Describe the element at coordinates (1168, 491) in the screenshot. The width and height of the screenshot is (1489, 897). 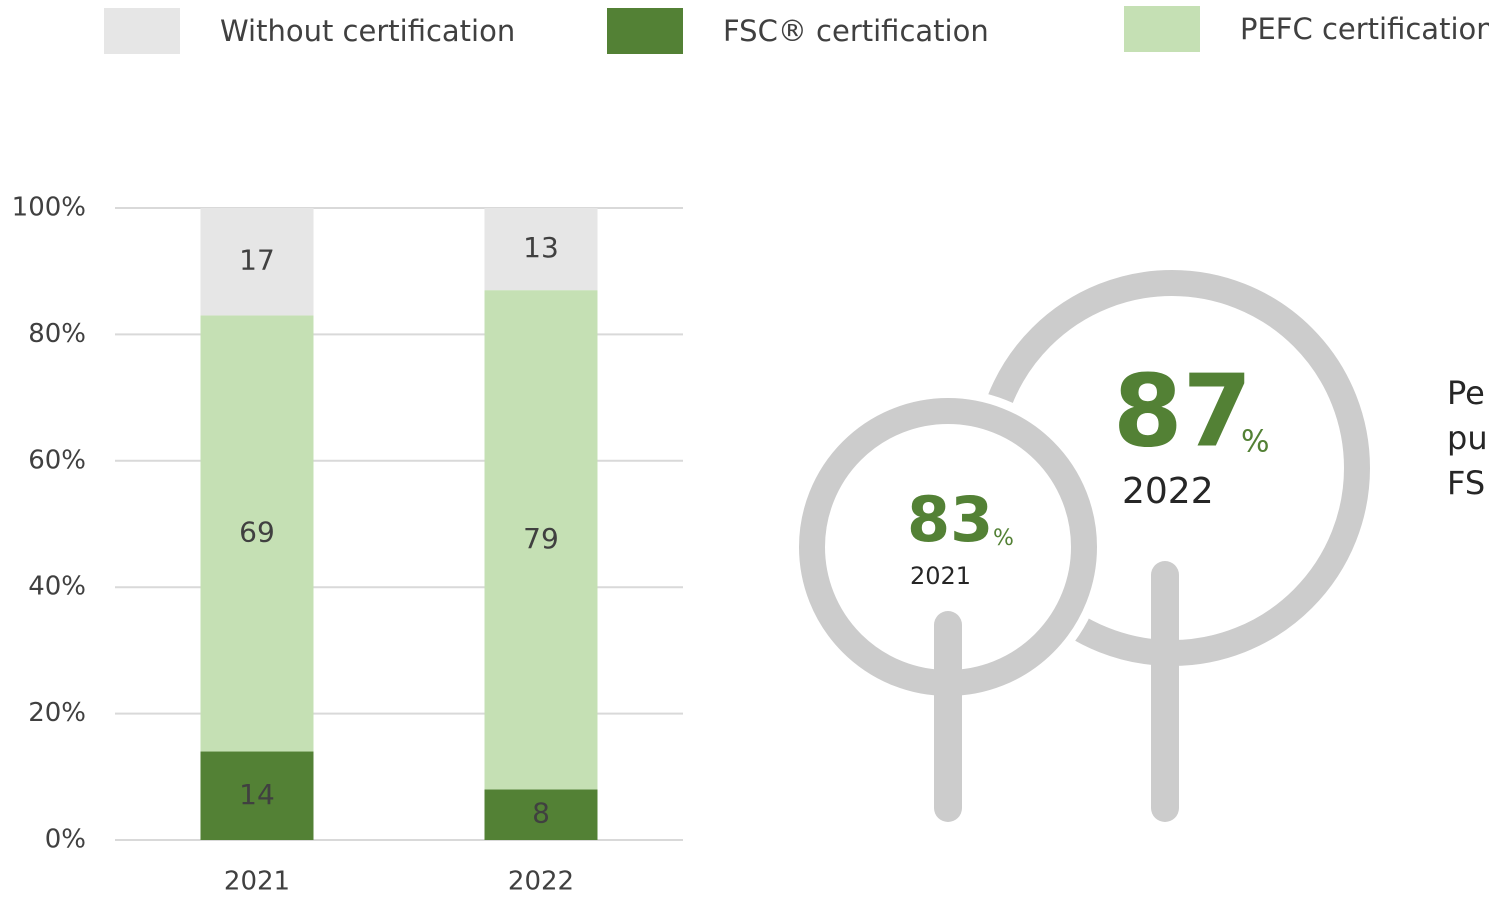
I see `stat-year: 2022` at that location.